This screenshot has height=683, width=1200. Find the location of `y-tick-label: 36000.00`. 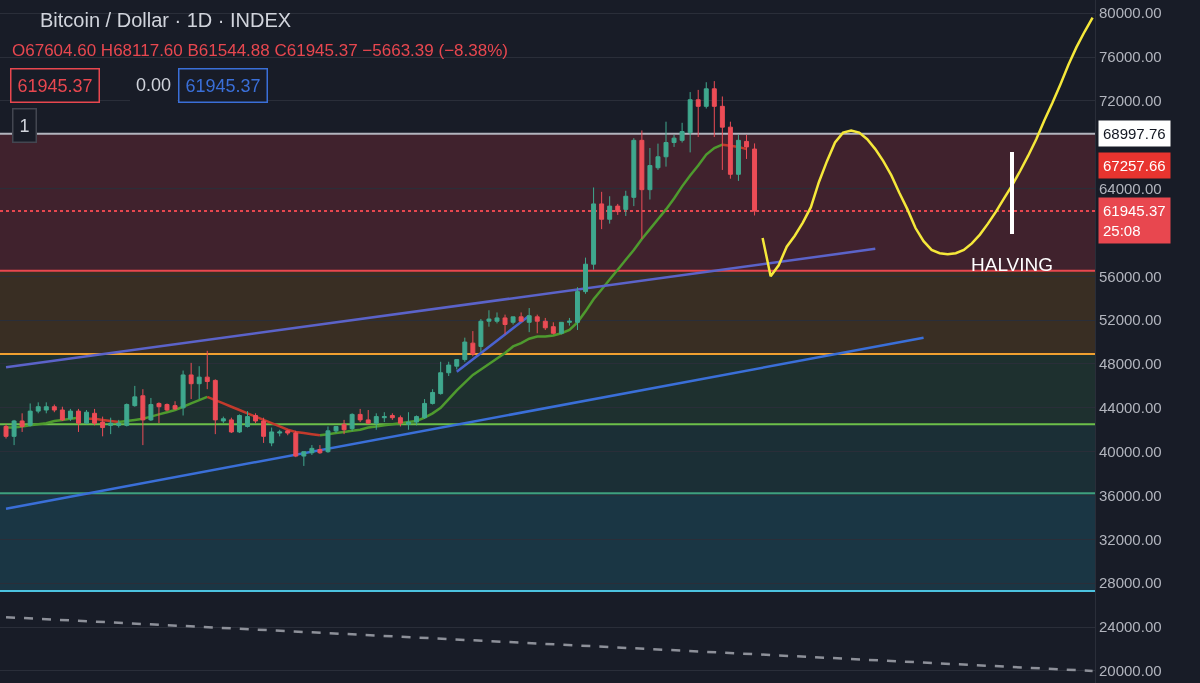

y-tick-label: 36000.00 is located at coordinates (1130, 495).